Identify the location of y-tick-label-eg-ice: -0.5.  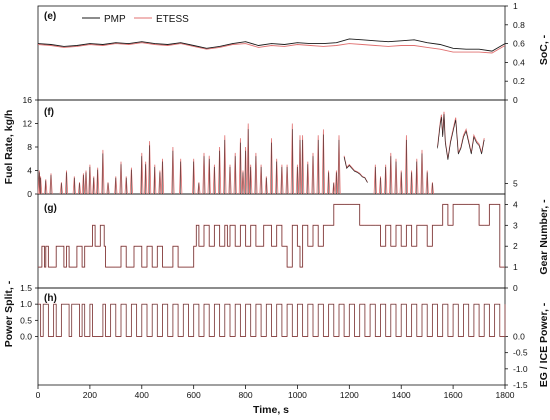
(520, 353).